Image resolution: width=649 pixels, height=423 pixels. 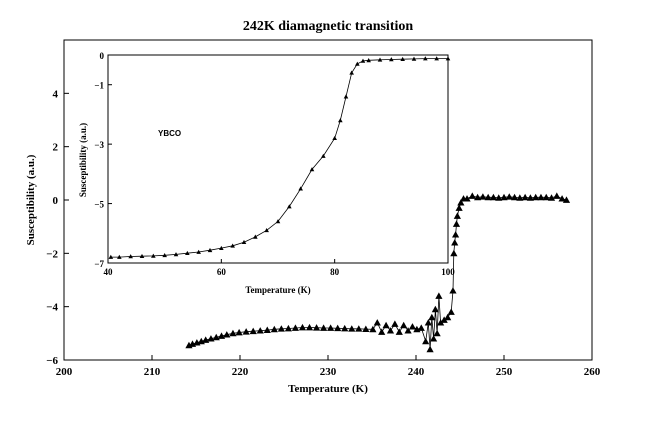 What do you see at coordinates (52, 254) in the screenshot?
I see `main-y-tick-label-2: −2` at bounding box center [52, 254].